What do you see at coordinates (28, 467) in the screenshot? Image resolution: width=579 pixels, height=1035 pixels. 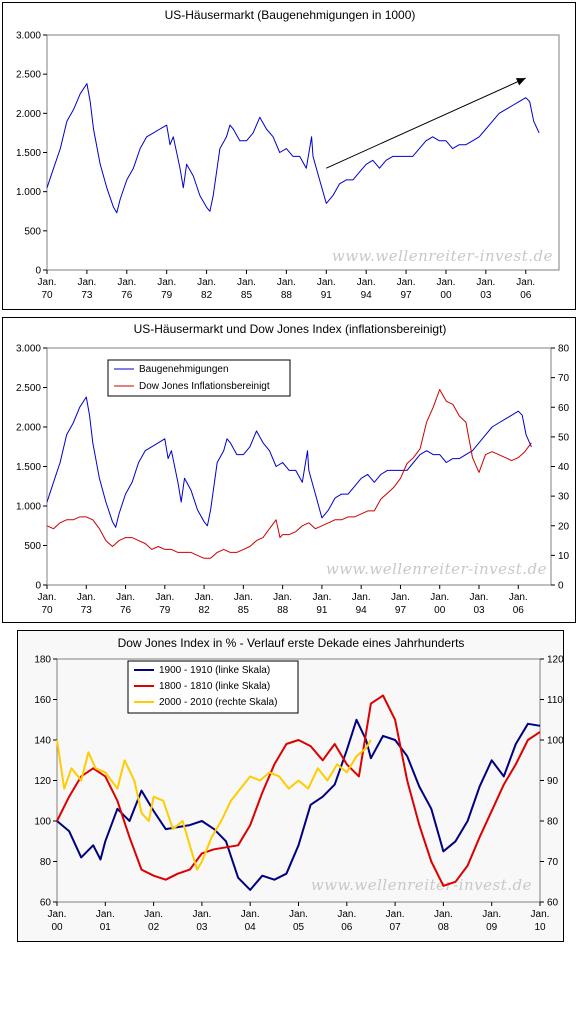 I see `y-tick-label: 1.500` at bounding box center [28, 467].